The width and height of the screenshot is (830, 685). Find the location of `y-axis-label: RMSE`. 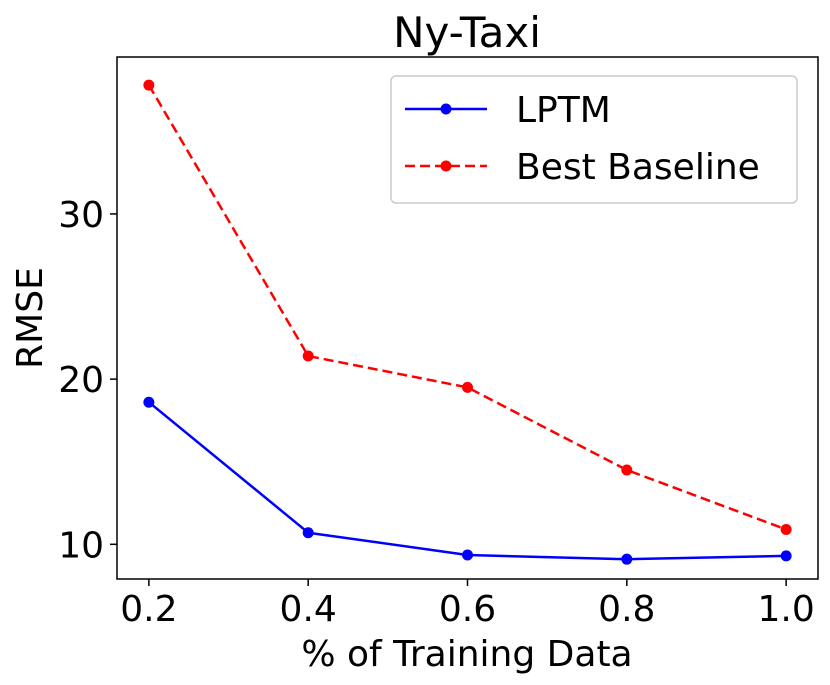

y-axis-label: RMSE is located at coordinates (30, 318).